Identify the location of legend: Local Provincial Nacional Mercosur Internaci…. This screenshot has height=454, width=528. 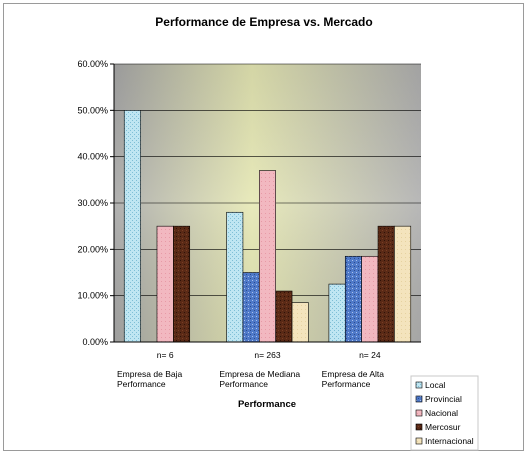
(444, 413).